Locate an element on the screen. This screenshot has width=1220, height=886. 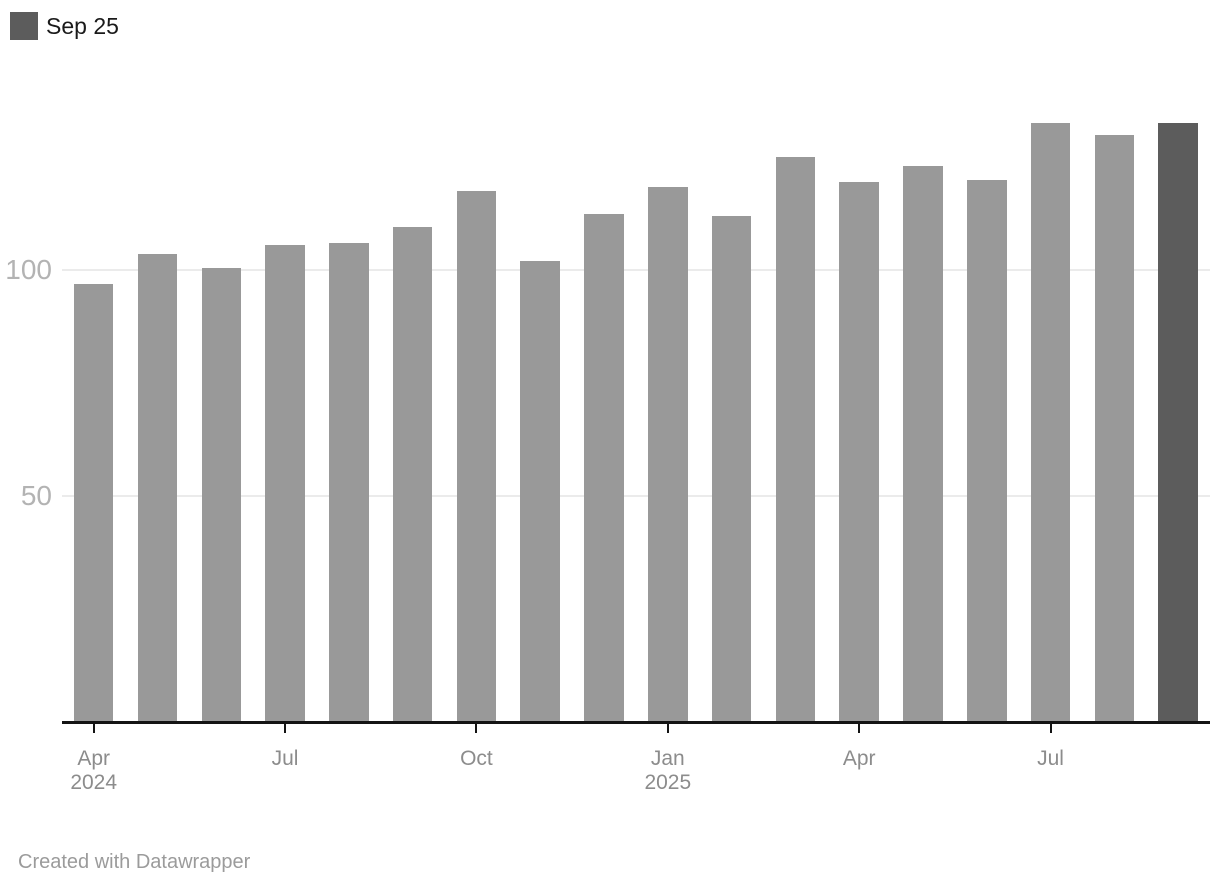
x-axis-label: Apr 2024 is located at coordinates (94, 770).